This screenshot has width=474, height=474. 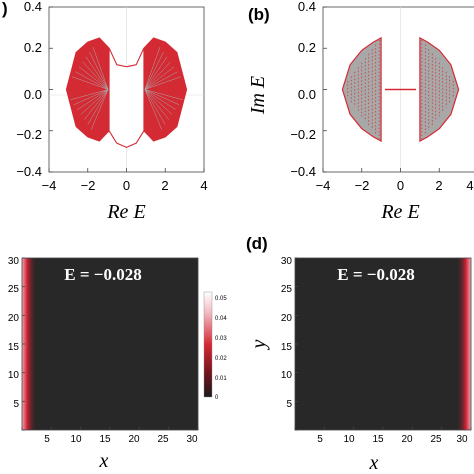 I want to click on panel-b-ytick: 0.2, so click(x=307, y=47).